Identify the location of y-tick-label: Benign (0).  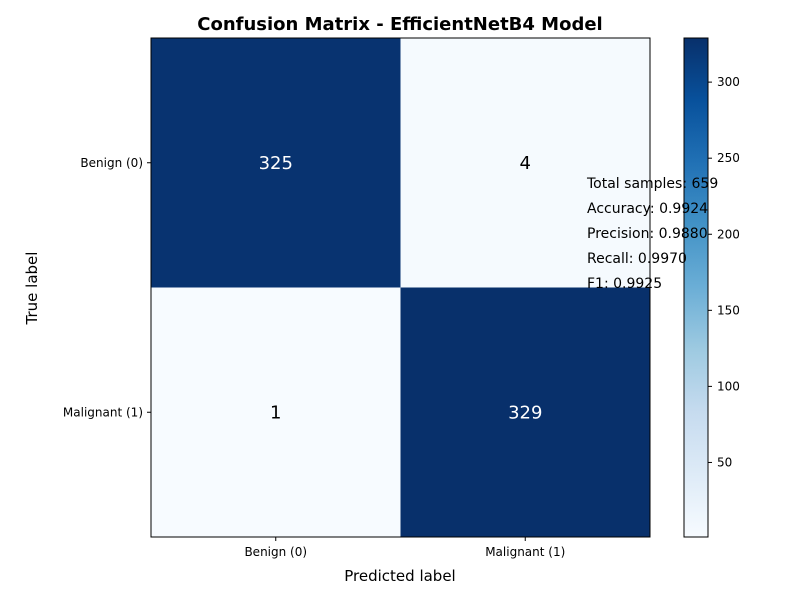
(111, 163).